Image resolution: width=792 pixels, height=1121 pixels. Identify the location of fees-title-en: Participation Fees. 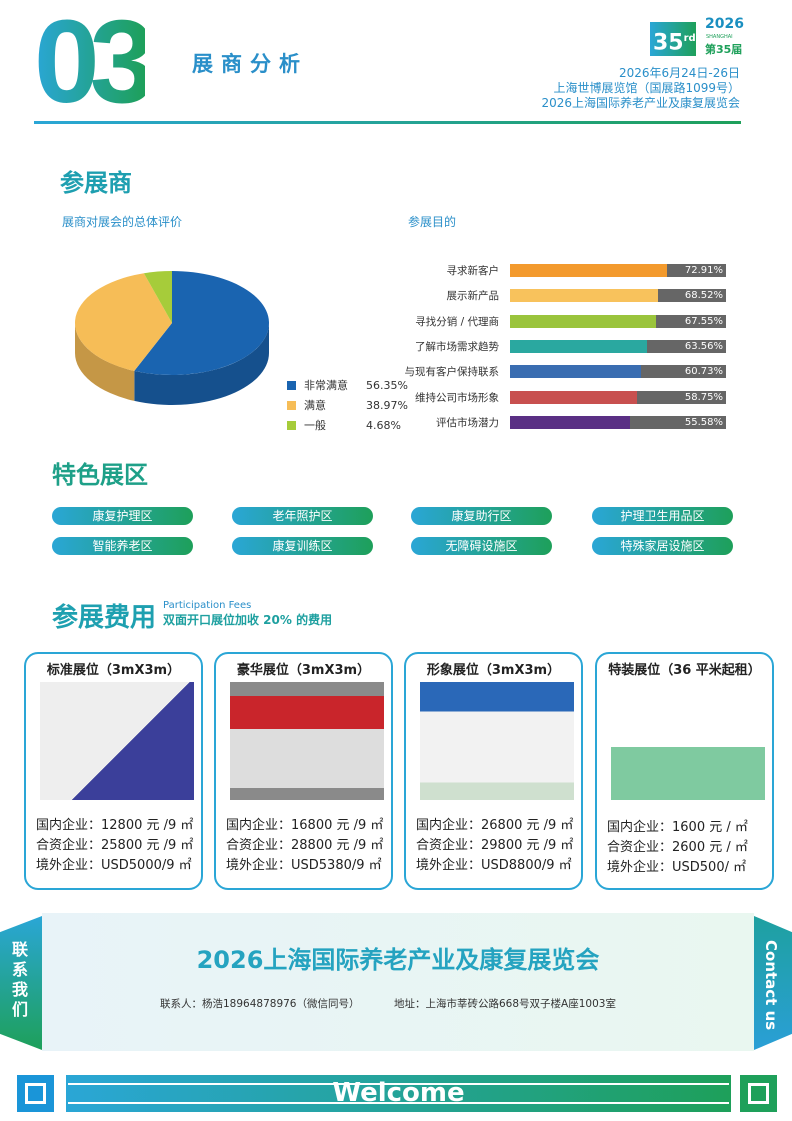
(207, 605).